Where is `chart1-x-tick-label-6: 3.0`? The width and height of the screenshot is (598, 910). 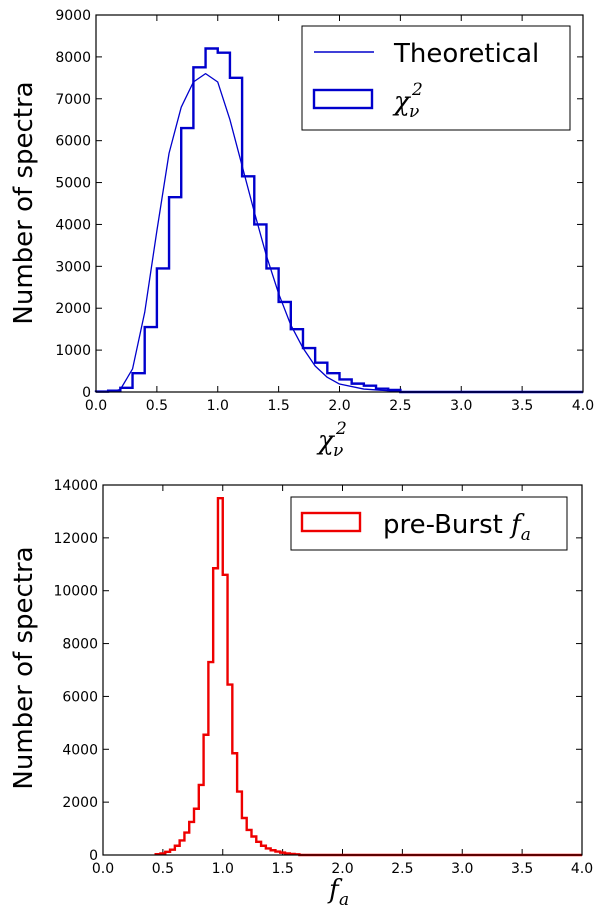 chart1-x-tick-label-6: 3.0 is located at coordinates (461, 406).